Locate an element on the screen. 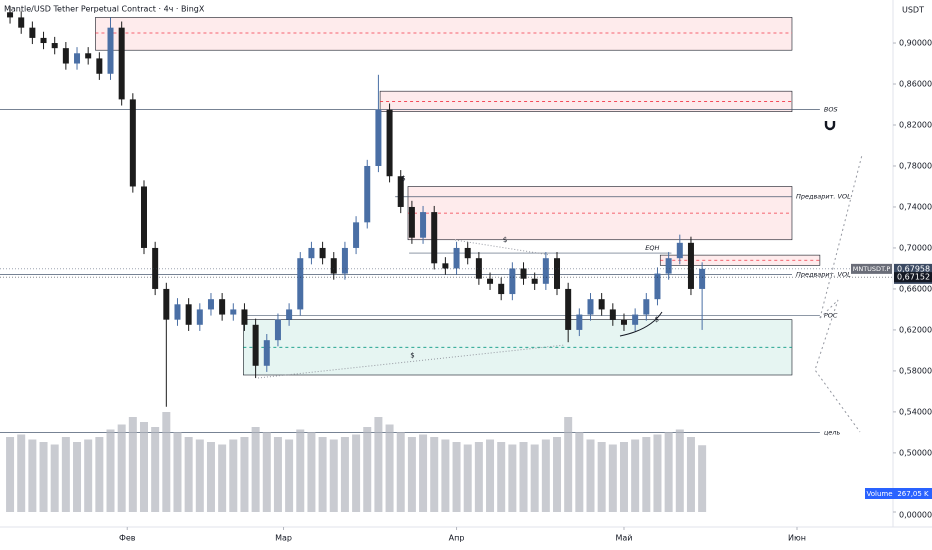  magnet-icon is located at coordinates (830, 126).